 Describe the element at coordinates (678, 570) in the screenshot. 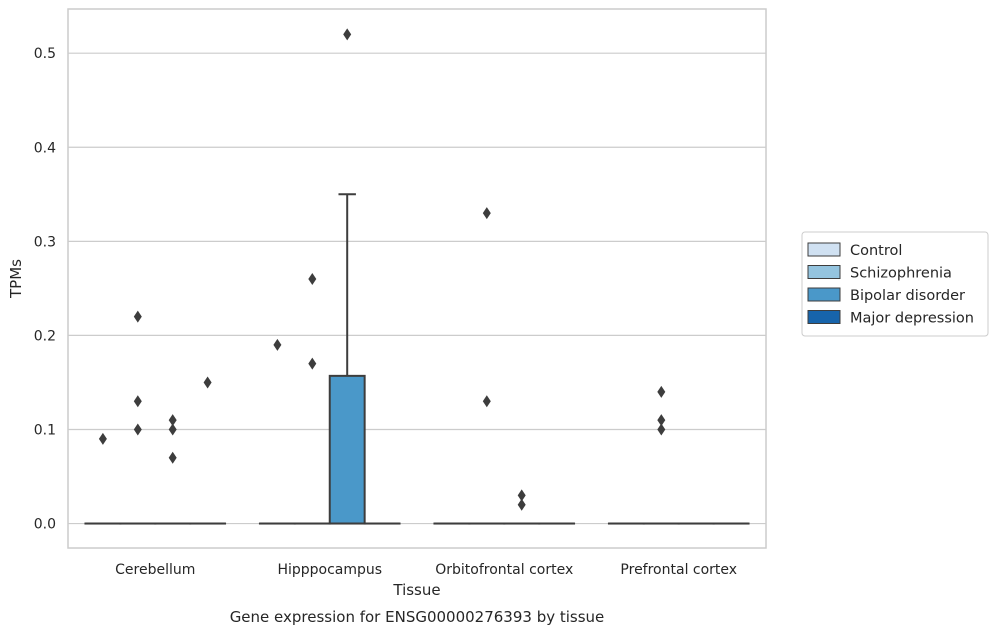

I see `x-tick-label: Prefrontal cortex` at that location.